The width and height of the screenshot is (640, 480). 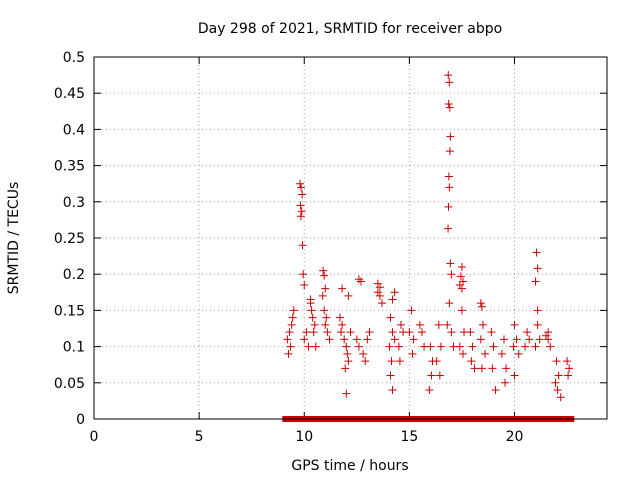 I want to click on x-tick-label: 5, so click(x=199, y=437).